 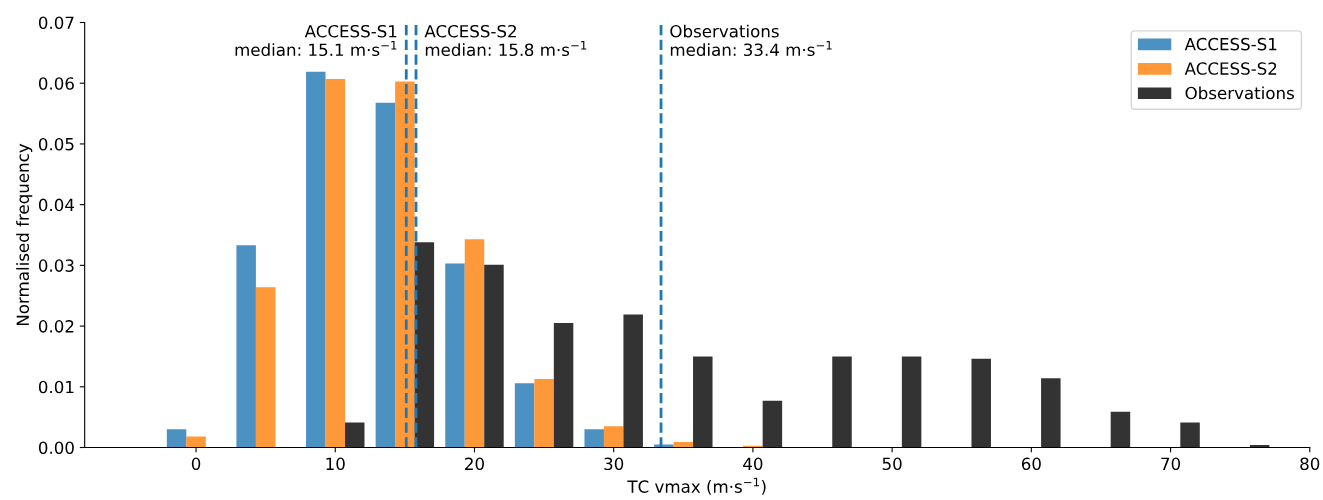 What do you see at coordinates (316, 40) in the screenshot?
I see `ref-line-label: ACCESS-S1 median: 15.1 m·s$^{−1}$` at bounding box center [316, 40].